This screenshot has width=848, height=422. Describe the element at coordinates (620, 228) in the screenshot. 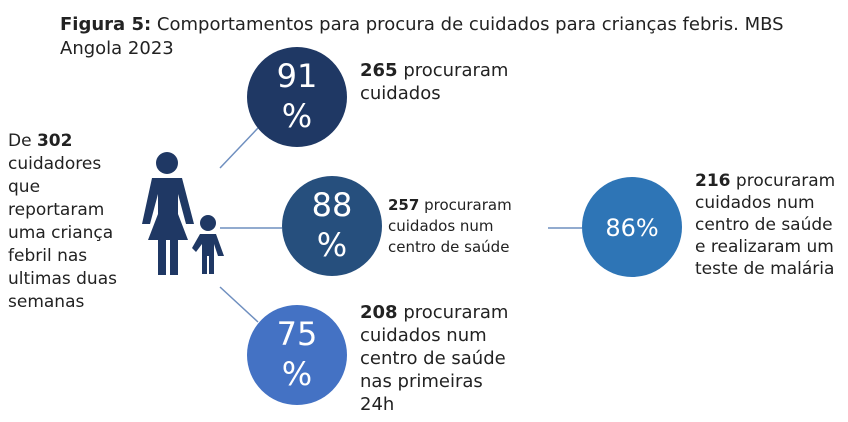

I see `percent-value: 86` at that location.